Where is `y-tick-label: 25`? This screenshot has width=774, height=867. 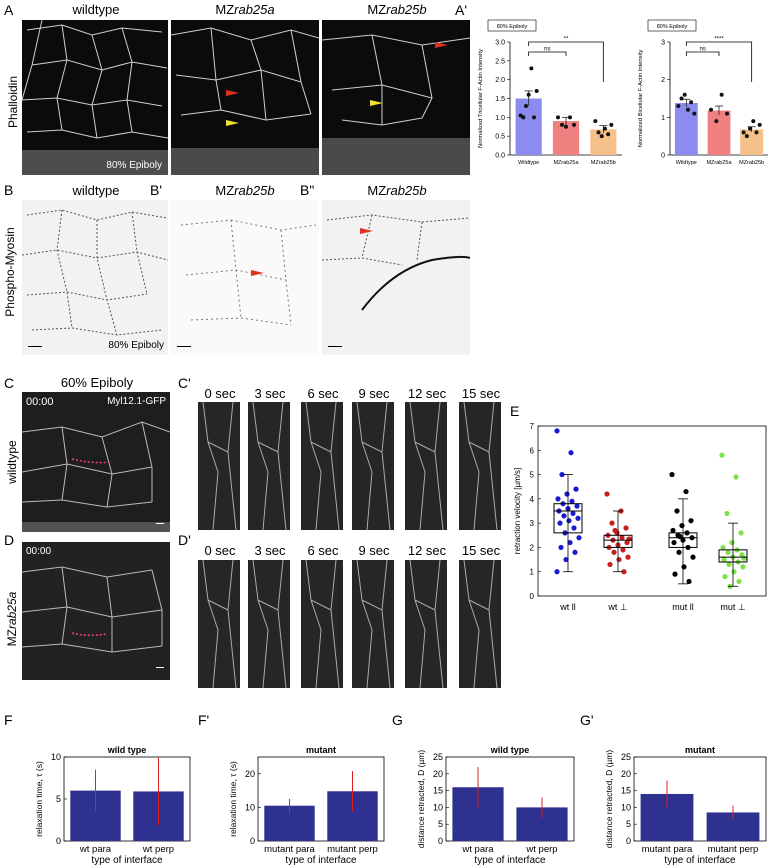
y-tick-label: 25 is located at coordinates (626, 757).